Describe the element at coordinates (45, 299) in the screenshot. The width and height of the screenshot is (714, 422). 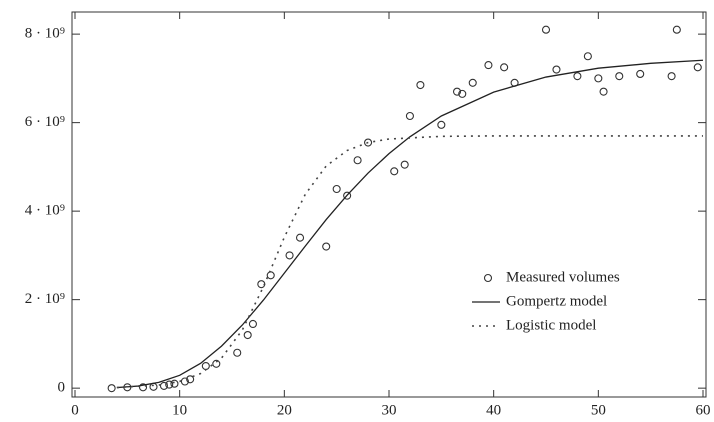
I see `y-tick-label: 2 · 10⁹` at that location.